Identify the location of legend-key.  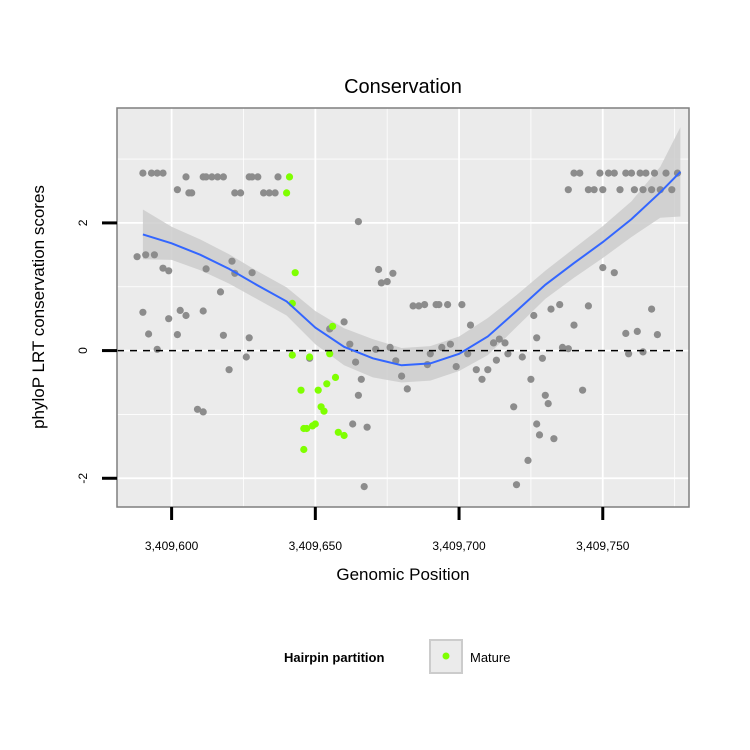
(446, 656).